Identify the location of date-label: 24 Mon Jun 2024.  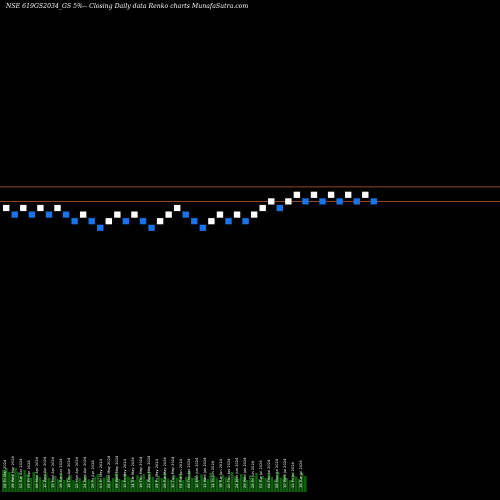
(237, 472).